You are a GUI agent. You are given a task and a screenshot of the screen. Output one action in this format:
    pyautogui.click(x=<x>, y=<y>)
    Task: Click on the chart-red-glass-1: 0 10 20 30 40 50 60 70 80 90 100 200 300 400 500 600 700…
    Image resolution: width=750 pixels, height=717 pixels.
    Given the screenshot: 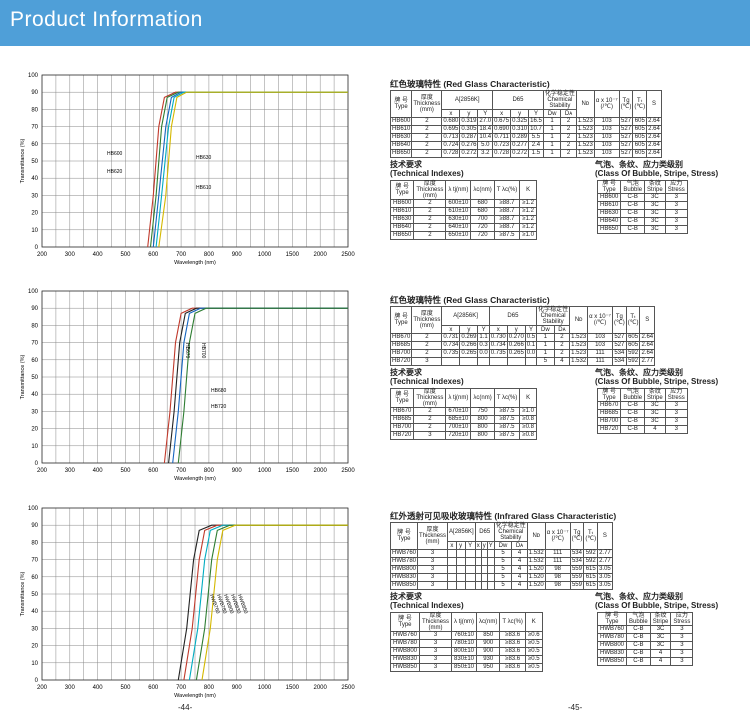 What is the action you would take?
    pyautogui.click(x=190, y=172)
    